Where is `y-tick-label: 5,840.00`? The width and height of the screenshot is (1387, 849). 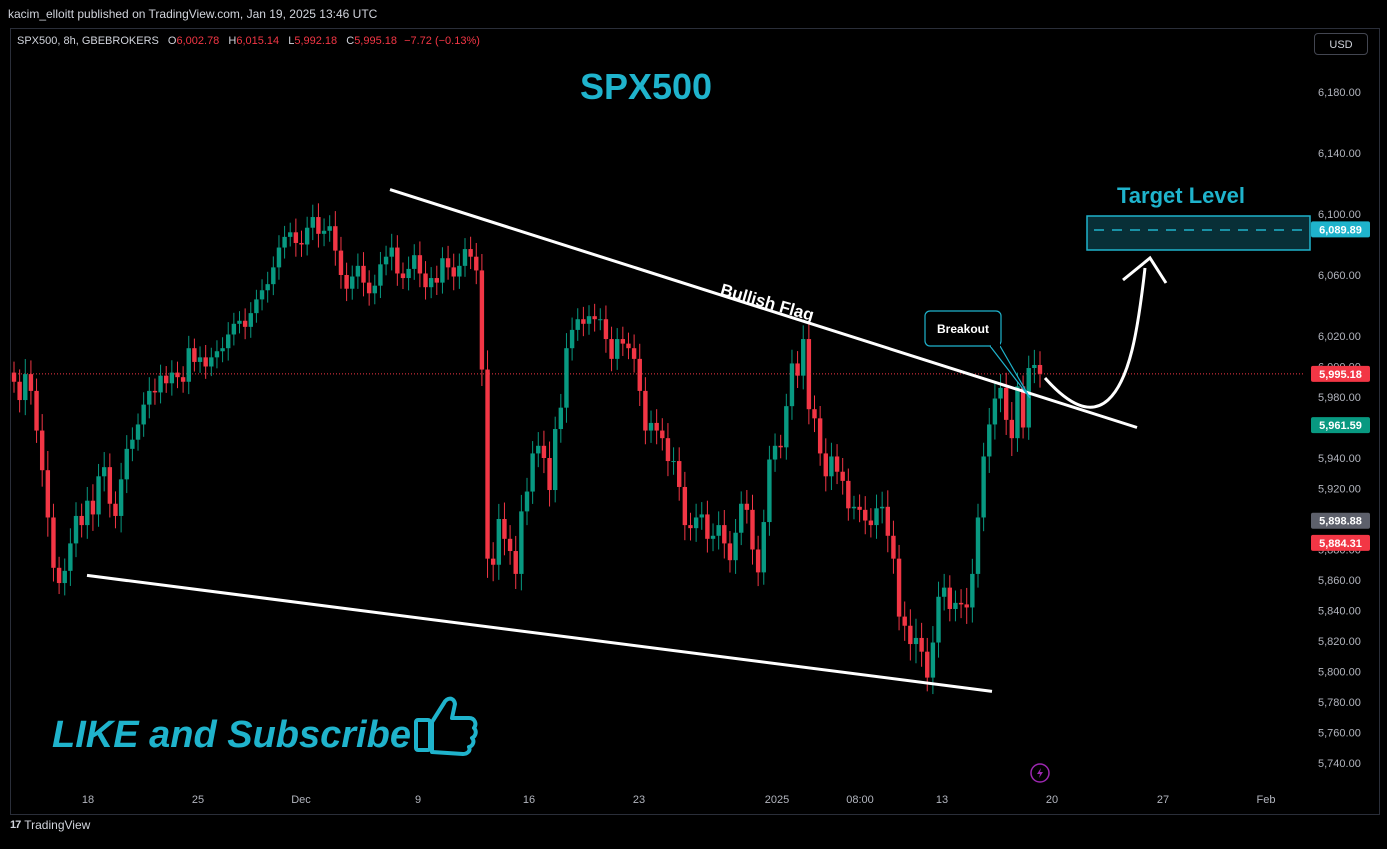 y-tick-label: 5,840.00 is located at coordinates (1339, 612).